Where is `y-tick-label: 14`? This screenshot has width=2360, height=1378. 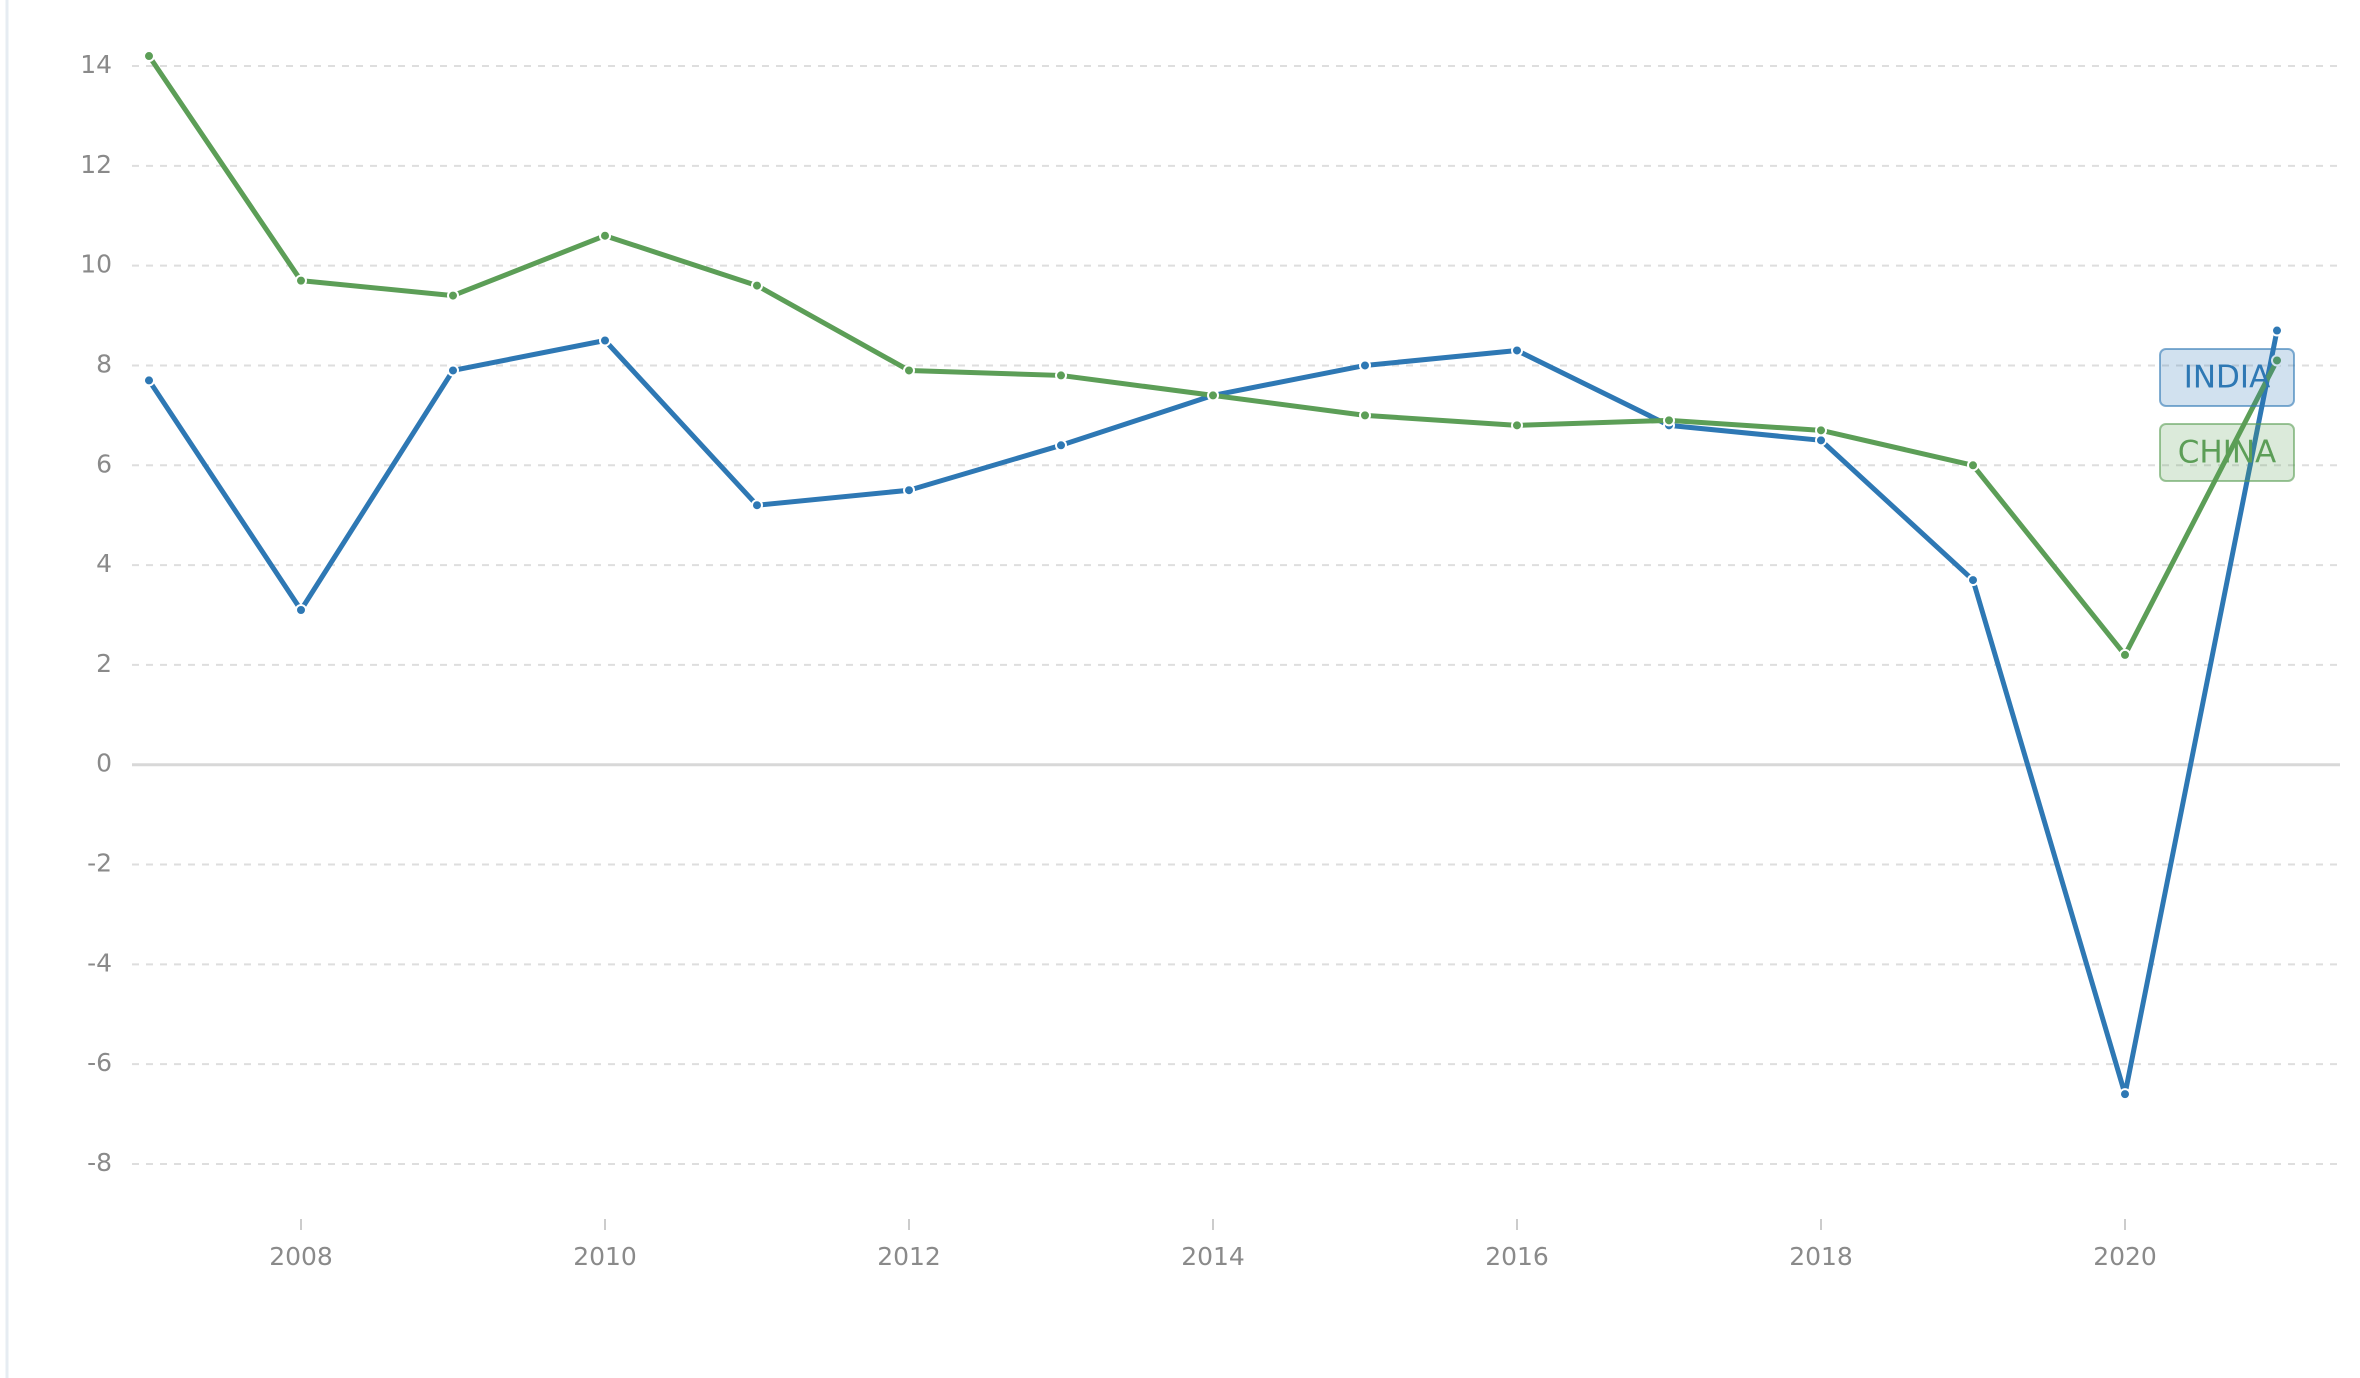 y-tick-label: 14 is located at coordinates (96, 64).